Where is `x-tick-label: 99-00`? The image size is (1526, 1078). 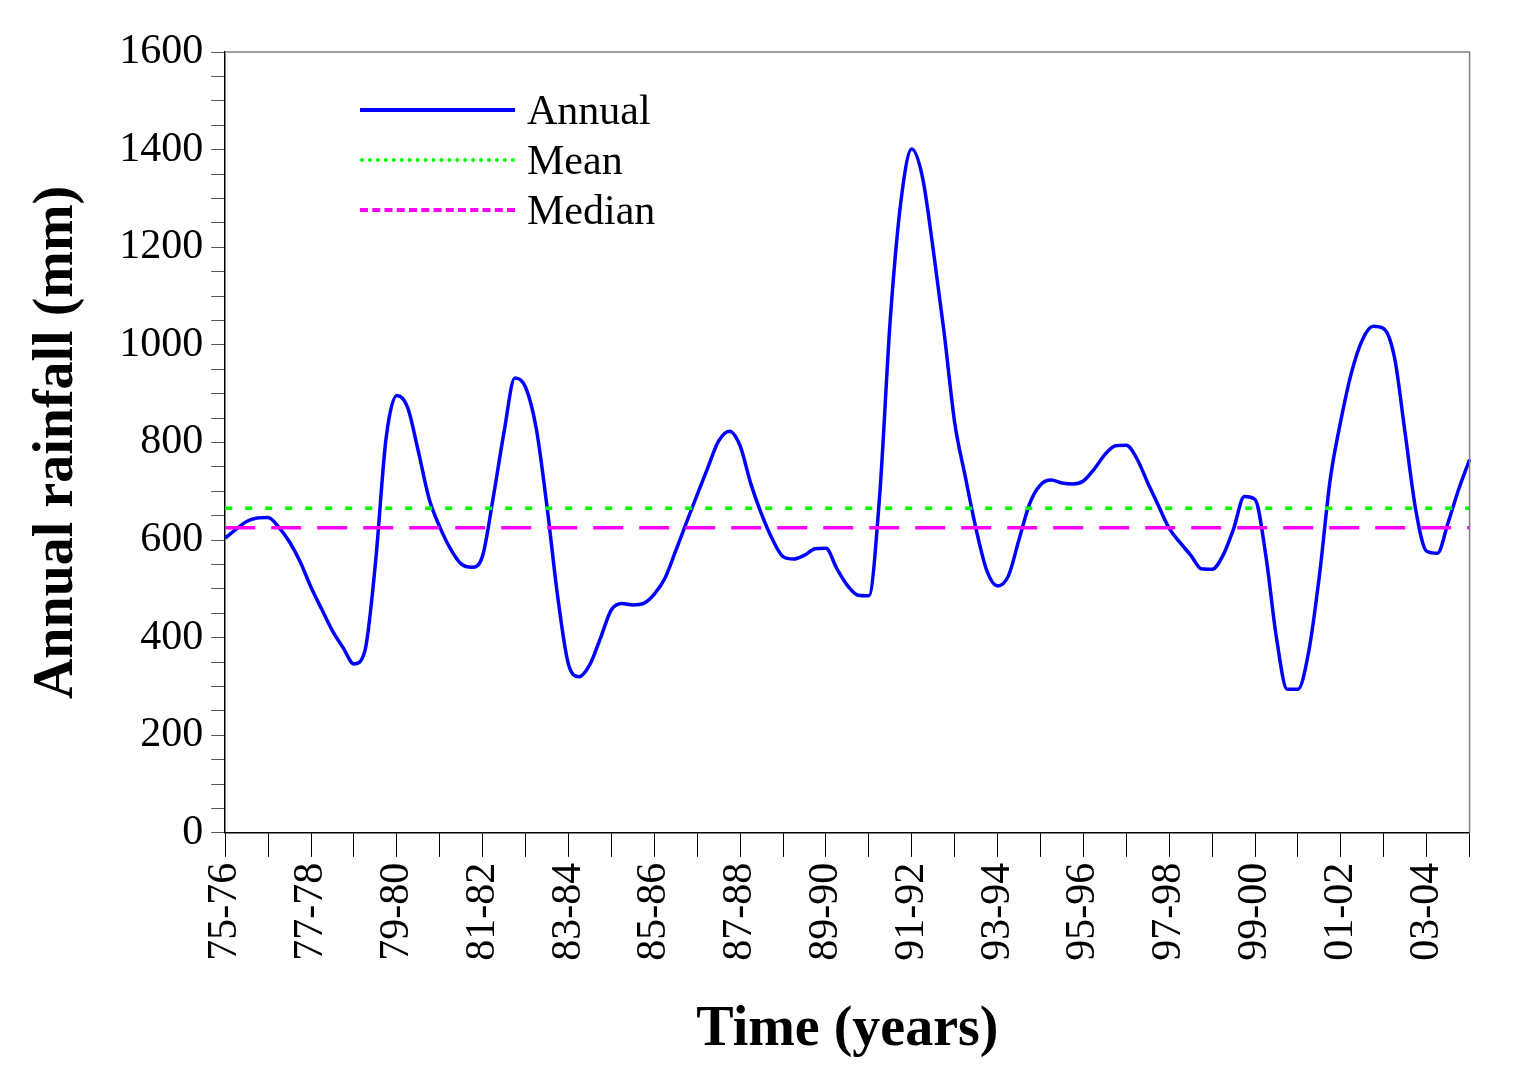
x-tick-label: 99-00 is located at coordinates (1252, 911).